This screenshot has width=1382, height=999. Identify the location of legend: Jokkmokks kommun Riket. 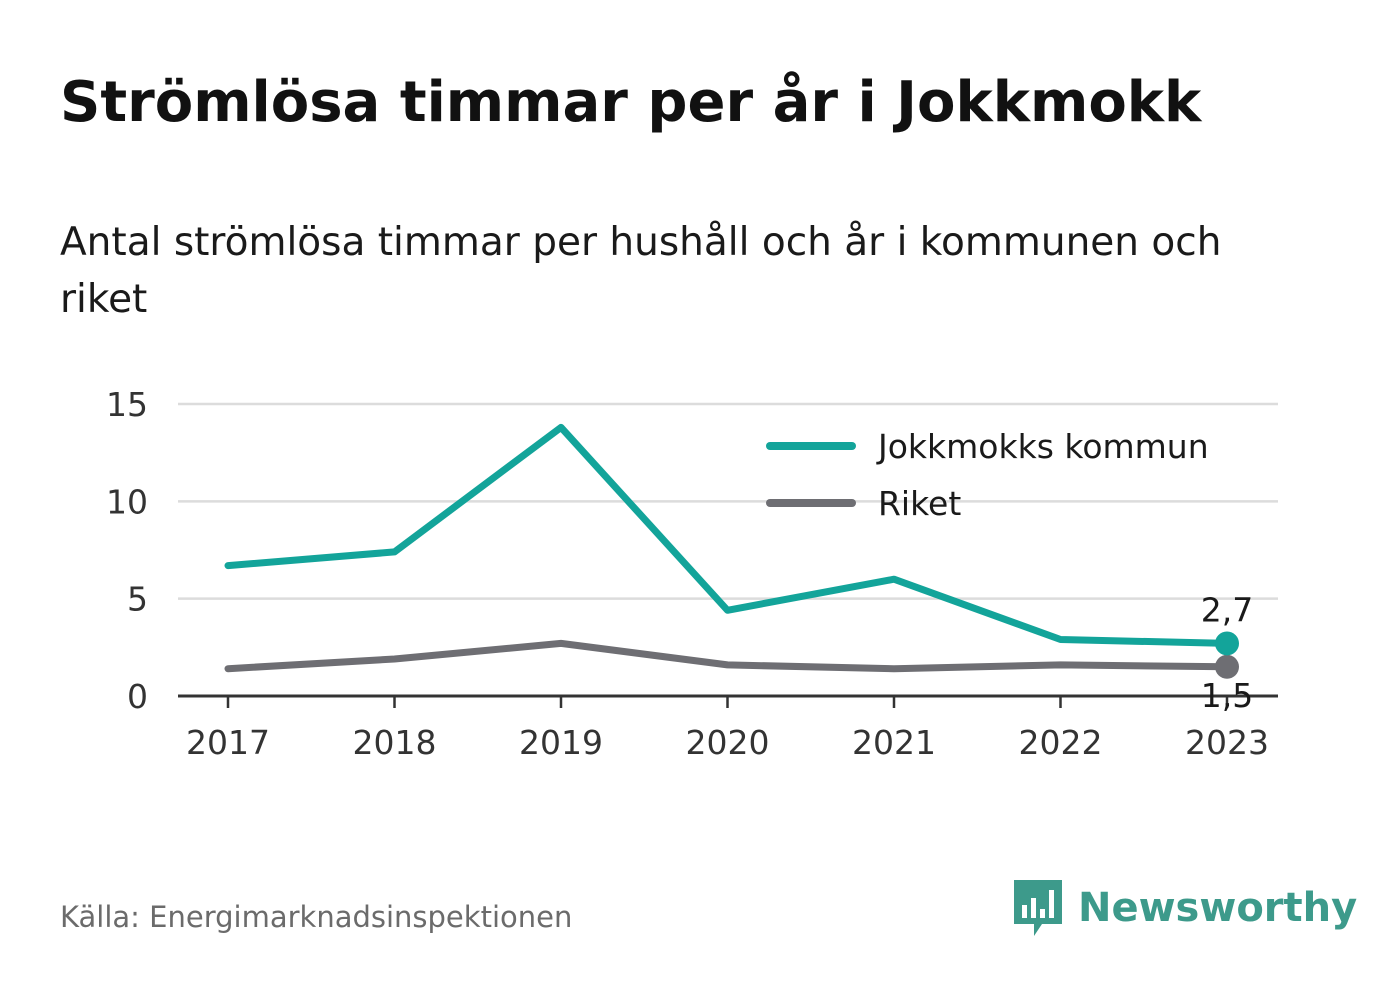
(987, 475).